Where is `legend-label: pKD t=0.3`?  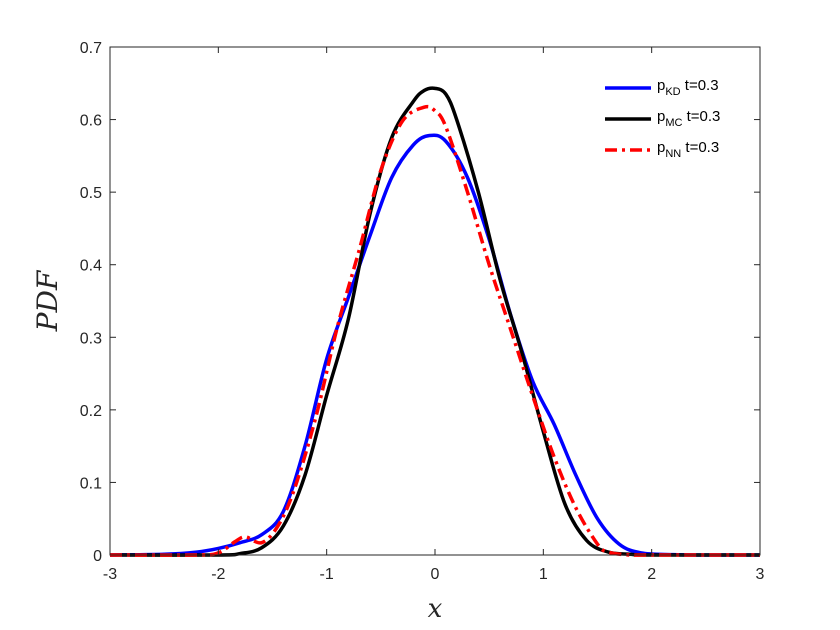
legend-label: pKD t=0.3 is located at coordinates (688, 87).